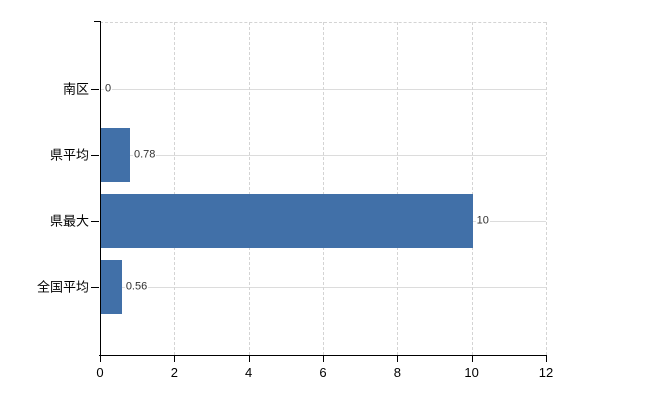 The height and width of the screenshot is (400, 650). What do you see at coordinates (471, 372) in the screenshot?
I see `x-tick-label: 10` at bounding box center [471, 372].